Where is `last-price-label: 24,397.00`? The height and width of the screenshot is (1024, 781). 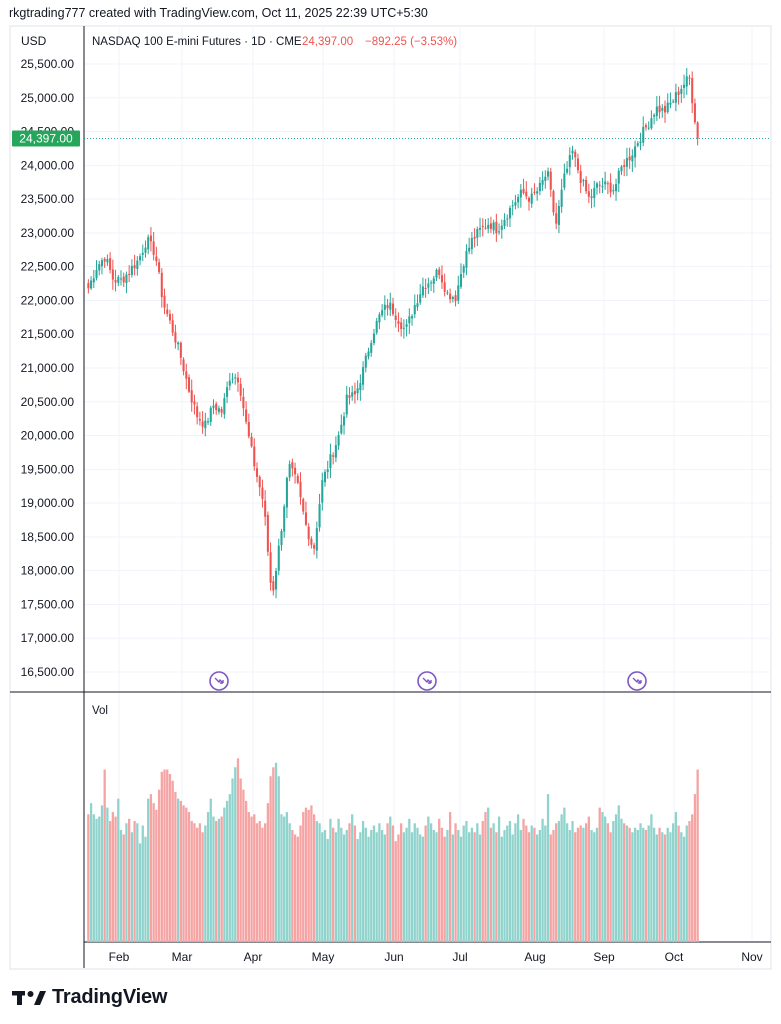 last-price-label: 24,397.00 is located at coordinates (327, 42).